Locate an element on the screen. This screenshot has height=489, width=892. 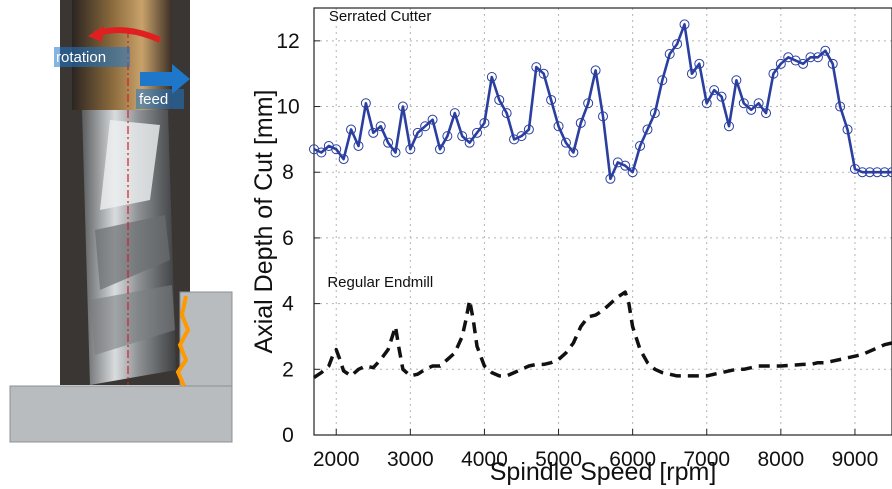
y-axis-ticks: 0 2 4 6 8 10 12 is located at coordinates (298, 238).